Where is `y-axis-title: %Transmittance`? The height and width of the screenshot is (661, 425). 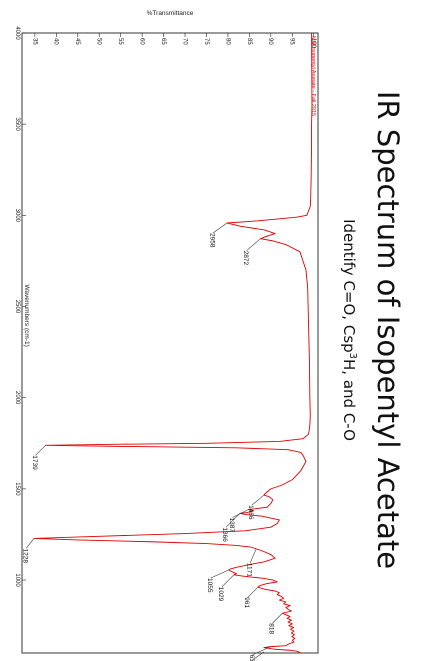
y-axis-title: %Transmittance is located at coordinates (170, 13).